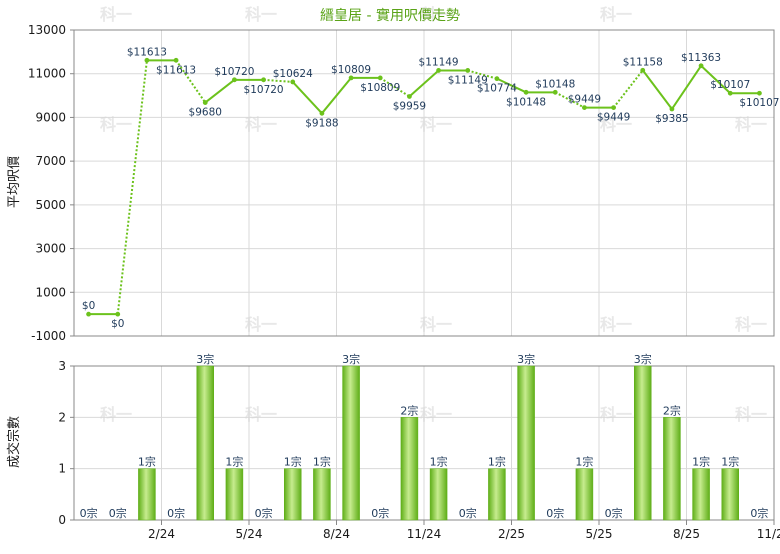 This screenshot has height=554, width=780. What do you see at coordinates (321, 123) in the screenshot?
I see `line-data-label: $9188` at bounding box center [321, 123].